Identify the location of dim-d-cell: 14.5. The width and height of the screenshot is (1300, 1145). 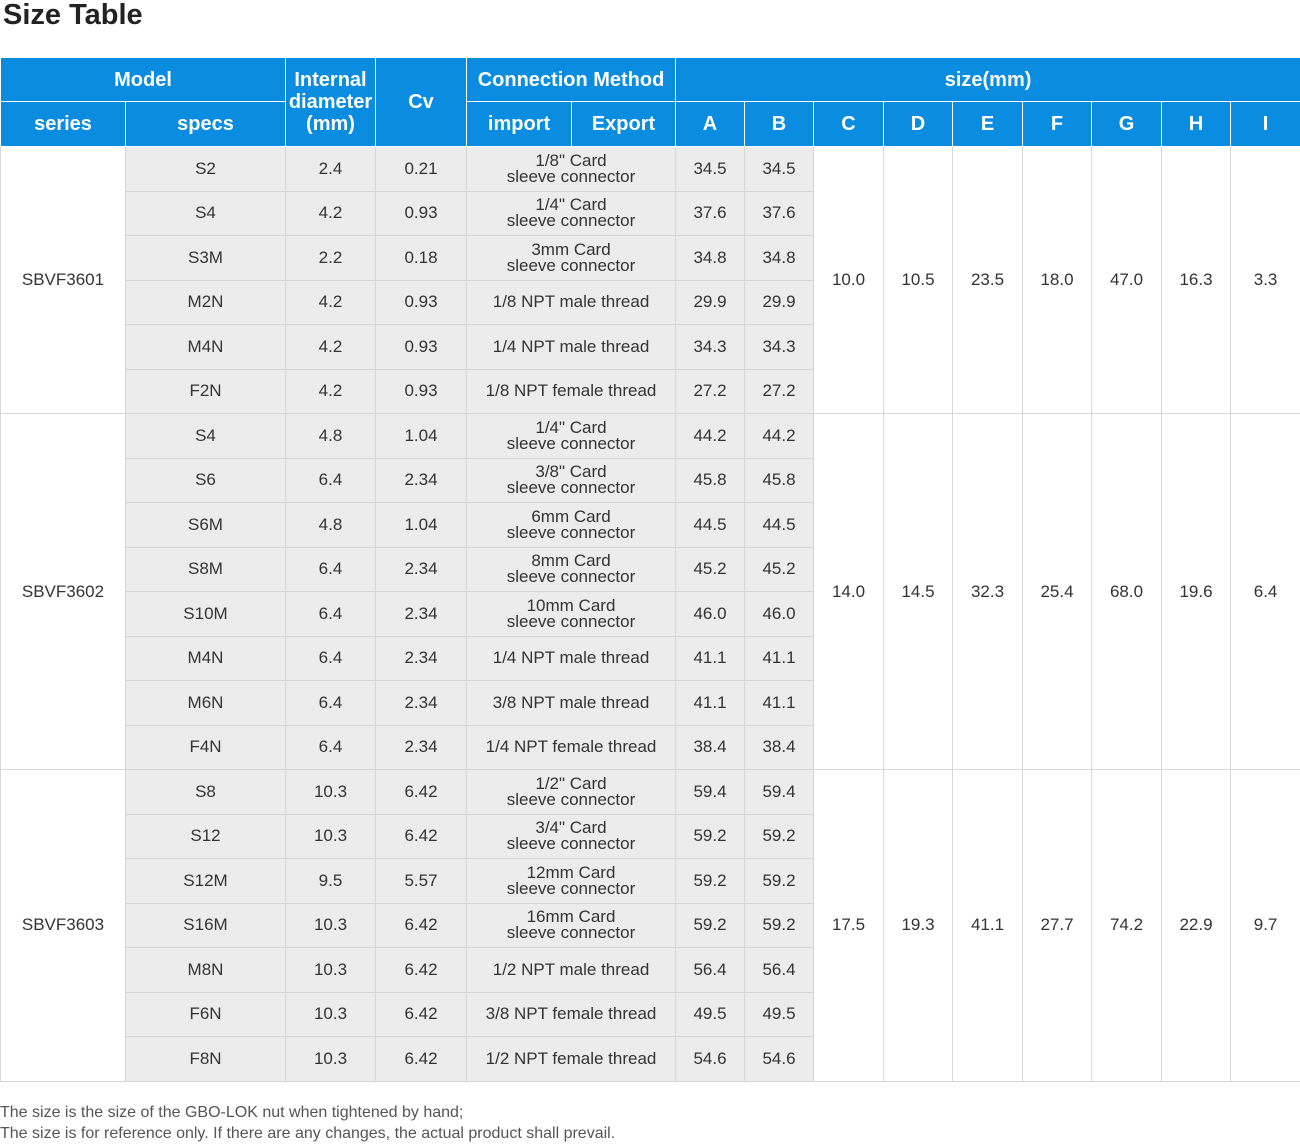
(918, 591).